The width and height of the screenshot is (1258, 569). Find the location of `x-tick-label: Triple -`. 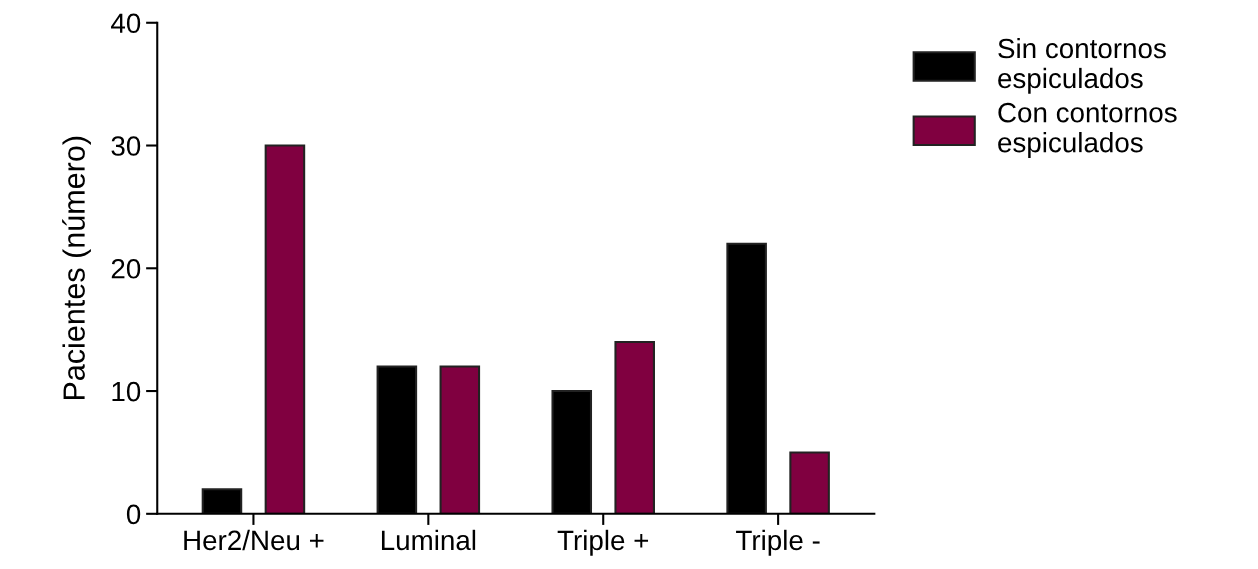

x-tick-label: Triple - is located at coordinates (778, 542).